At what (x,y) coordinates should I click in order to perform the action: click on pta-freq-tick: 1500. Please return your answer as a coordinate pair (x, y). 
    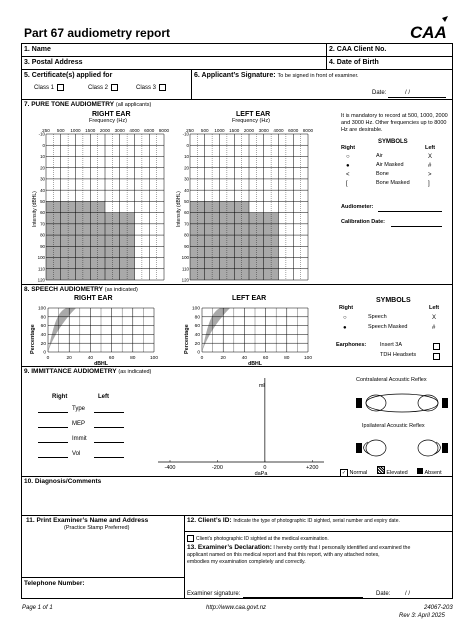
    Looking at the image, I should click on (234, 130).